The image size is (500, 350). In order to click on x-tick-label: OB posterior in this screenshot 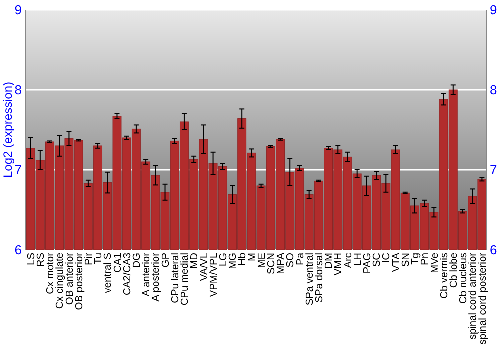, I will do `click(80, 281)`.